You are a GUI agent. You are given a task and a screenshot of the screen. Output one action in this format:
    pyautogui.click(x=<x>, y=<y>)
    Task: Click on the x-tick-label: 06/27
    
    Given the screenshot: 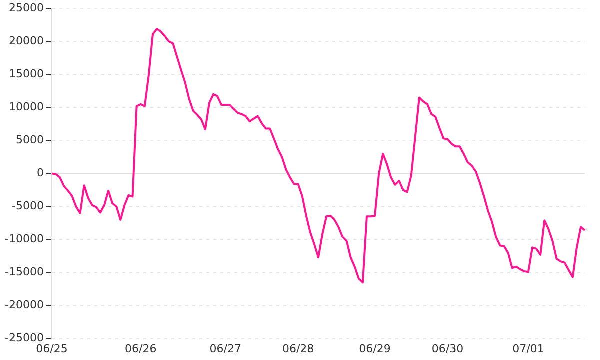 What is the action you would take?
    pyautogui.click(x=226, y=349)
    